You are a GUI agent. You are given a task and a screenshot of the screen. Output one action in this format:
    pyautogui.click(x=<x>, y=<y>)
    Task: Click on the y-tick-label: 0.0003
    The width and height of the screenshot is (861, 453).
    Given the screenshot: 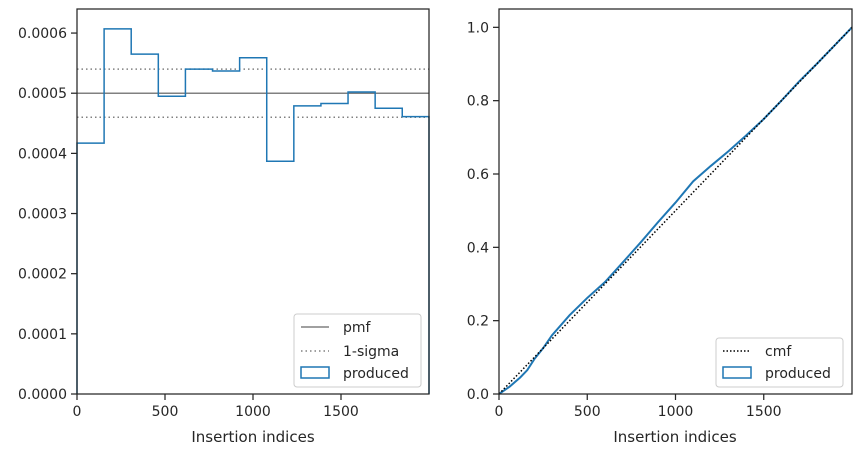 What is the action you would take?
    pyautogui.click(x=42, y=215)
    